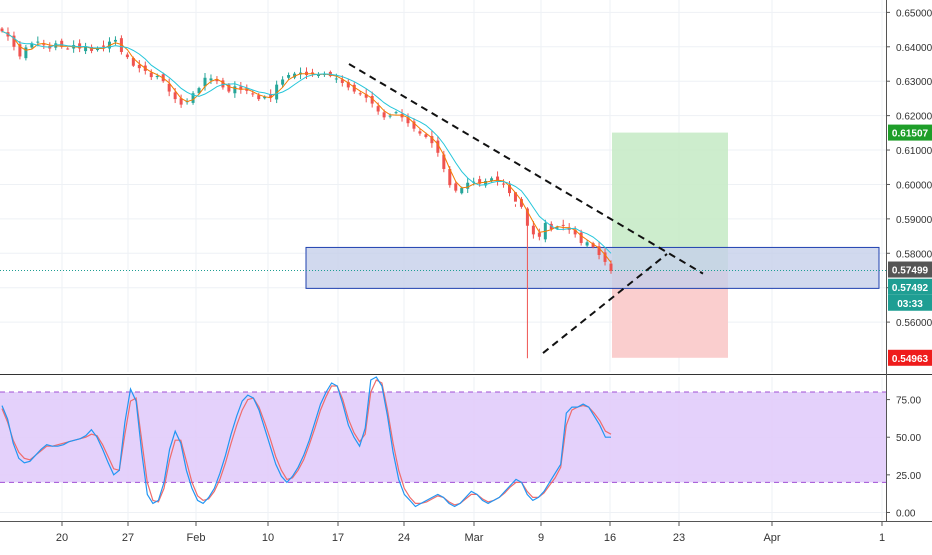 Image resolution: width=932 pixels, height=555 pixels. Describe the element at coordinates (404, 538) in the screenshot. I see `time-tick-label: 24` at that location.